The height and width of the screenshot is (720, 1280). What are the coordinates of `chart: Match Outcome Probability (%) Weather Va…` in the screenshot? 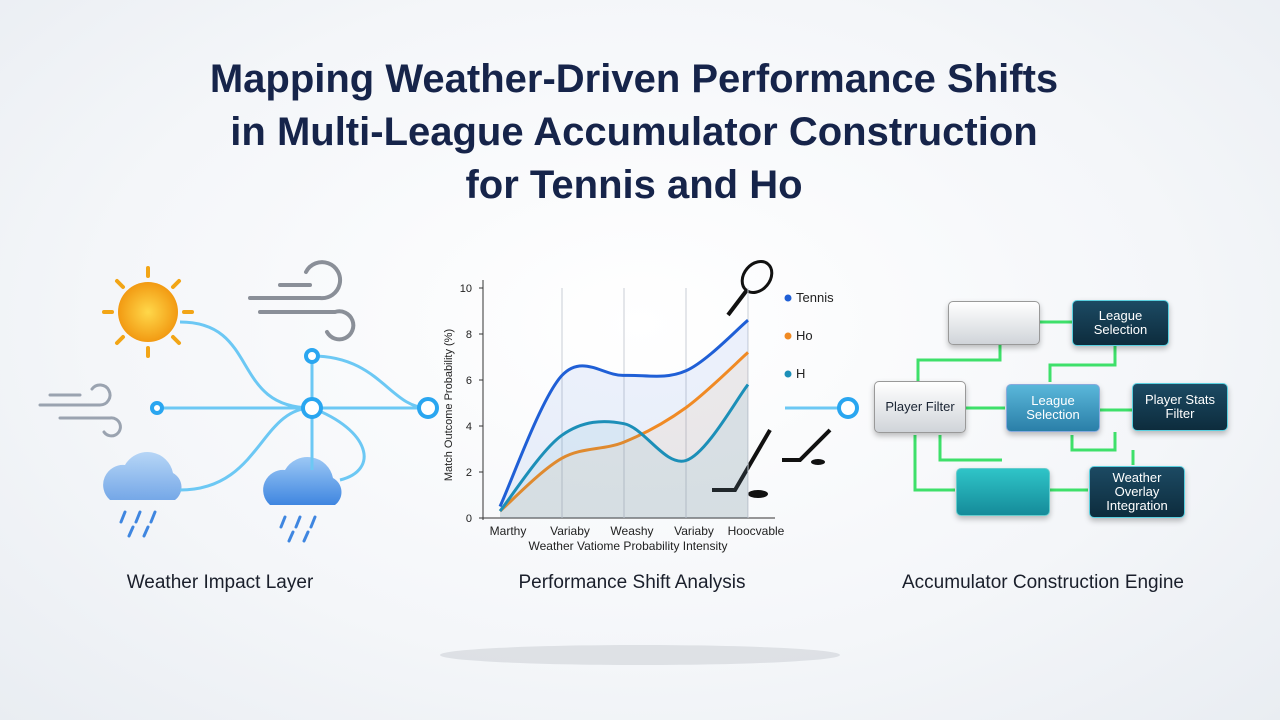 It's located at (638, 416).